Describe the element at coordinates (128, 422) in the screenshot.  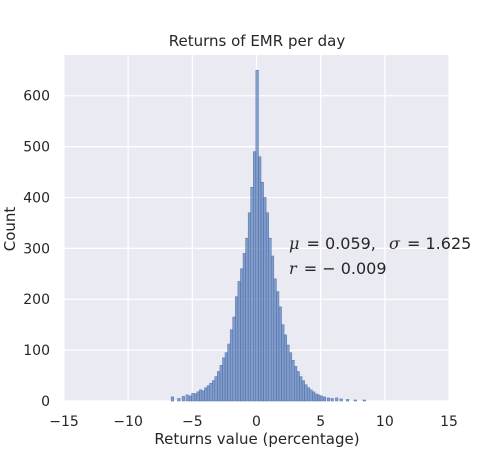
I see `x-tick-label: −10` at that location.